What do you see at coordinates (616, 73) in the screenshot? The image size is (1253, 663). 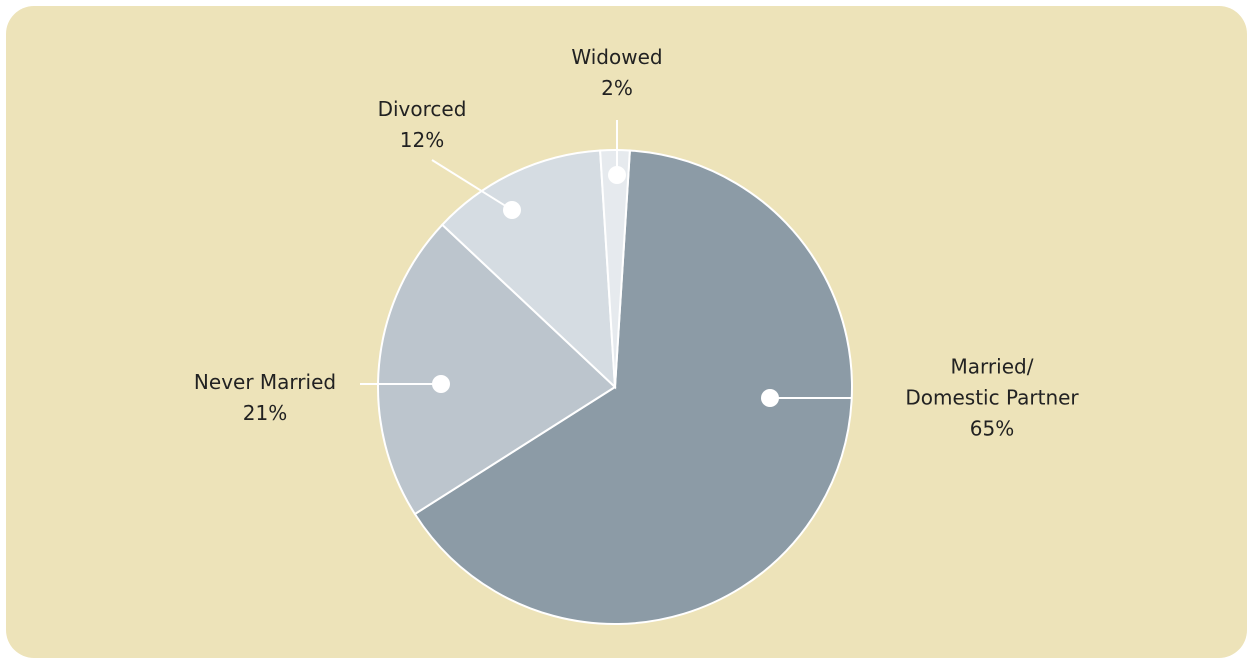 I see `slice-label: Widowed 2%` at bounding box center [616, 73].